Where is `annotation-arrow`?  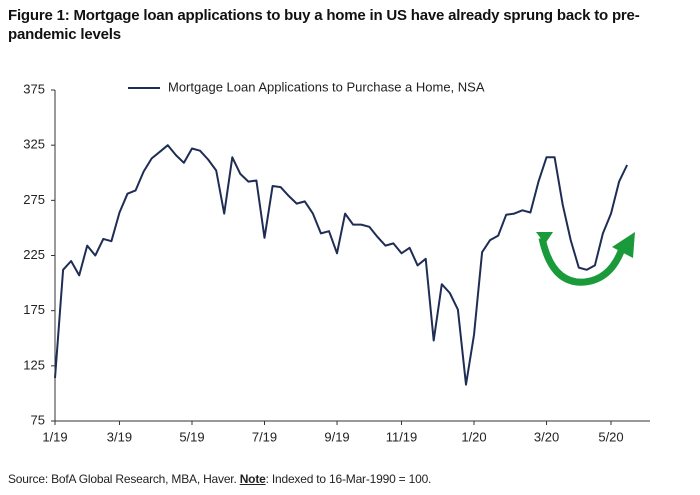 annotation-arrow is located at coordinates (585, 259).